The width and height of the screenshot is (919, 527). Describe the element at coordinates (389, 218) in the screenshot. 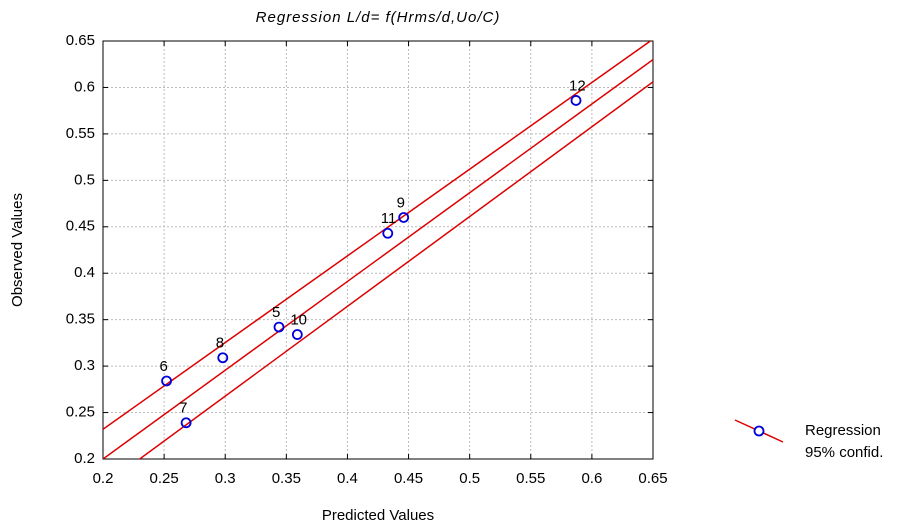

I see `point-label: 11` at that location.